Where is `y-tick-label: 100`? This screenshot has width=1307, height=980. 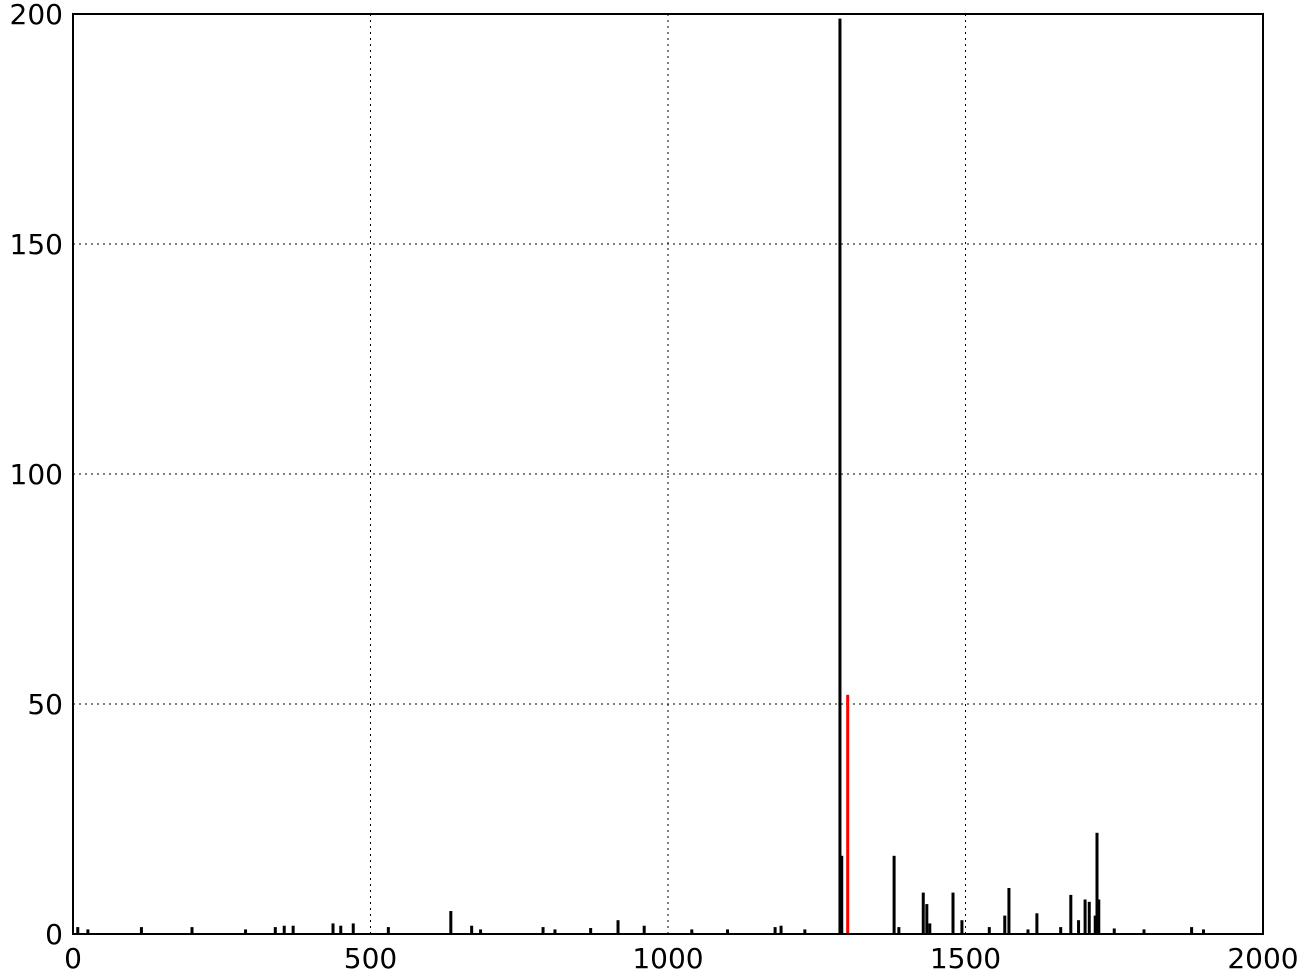
y-tick-label: 100 is located at coordinates (36, 474).